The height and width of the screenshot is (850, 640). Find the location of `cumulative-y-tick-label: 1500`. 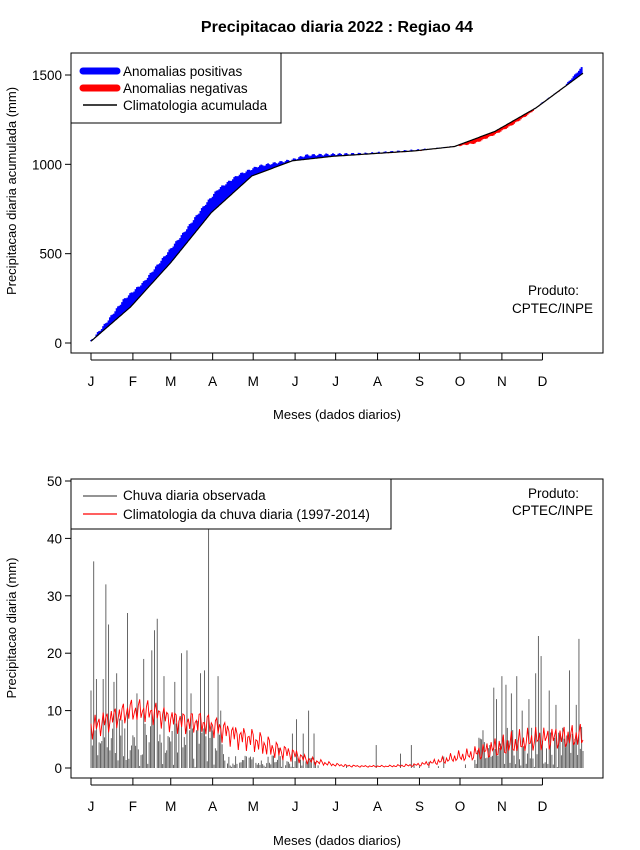

cumulative-y-tick-label: 1500 is located at coordinates (47, 75).